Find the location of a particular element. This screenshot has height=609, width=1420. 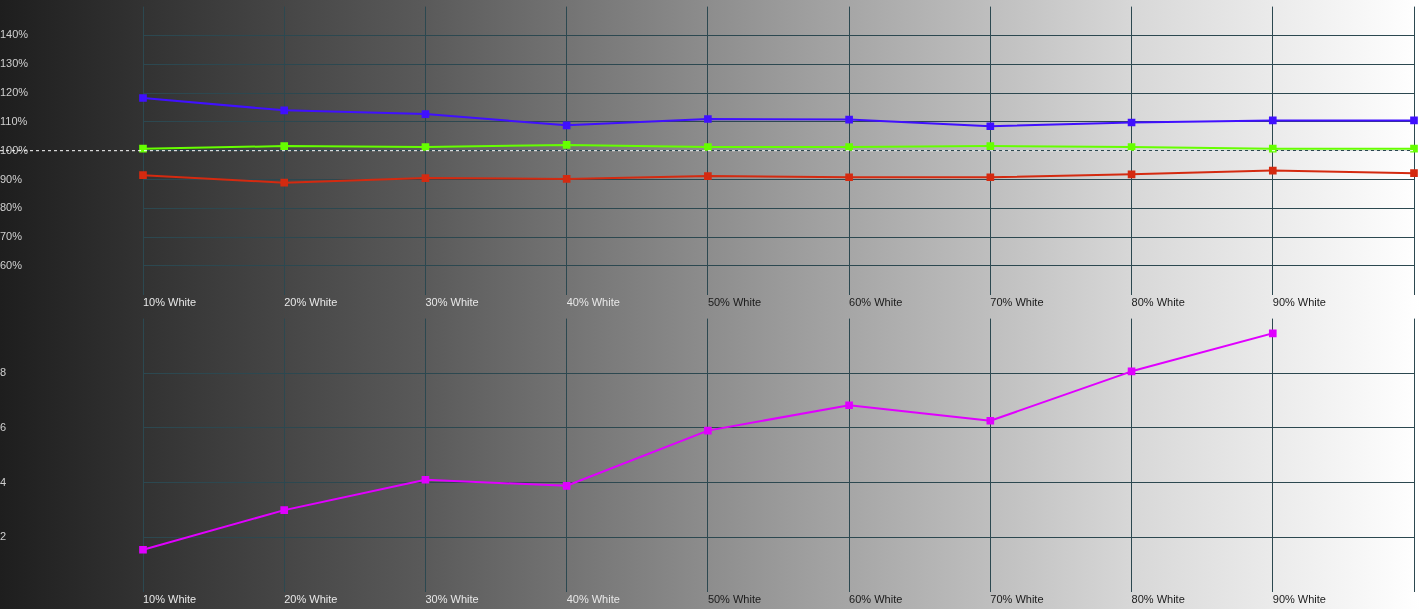

y-tick-label: 6 is located at coordinates (3, 426).